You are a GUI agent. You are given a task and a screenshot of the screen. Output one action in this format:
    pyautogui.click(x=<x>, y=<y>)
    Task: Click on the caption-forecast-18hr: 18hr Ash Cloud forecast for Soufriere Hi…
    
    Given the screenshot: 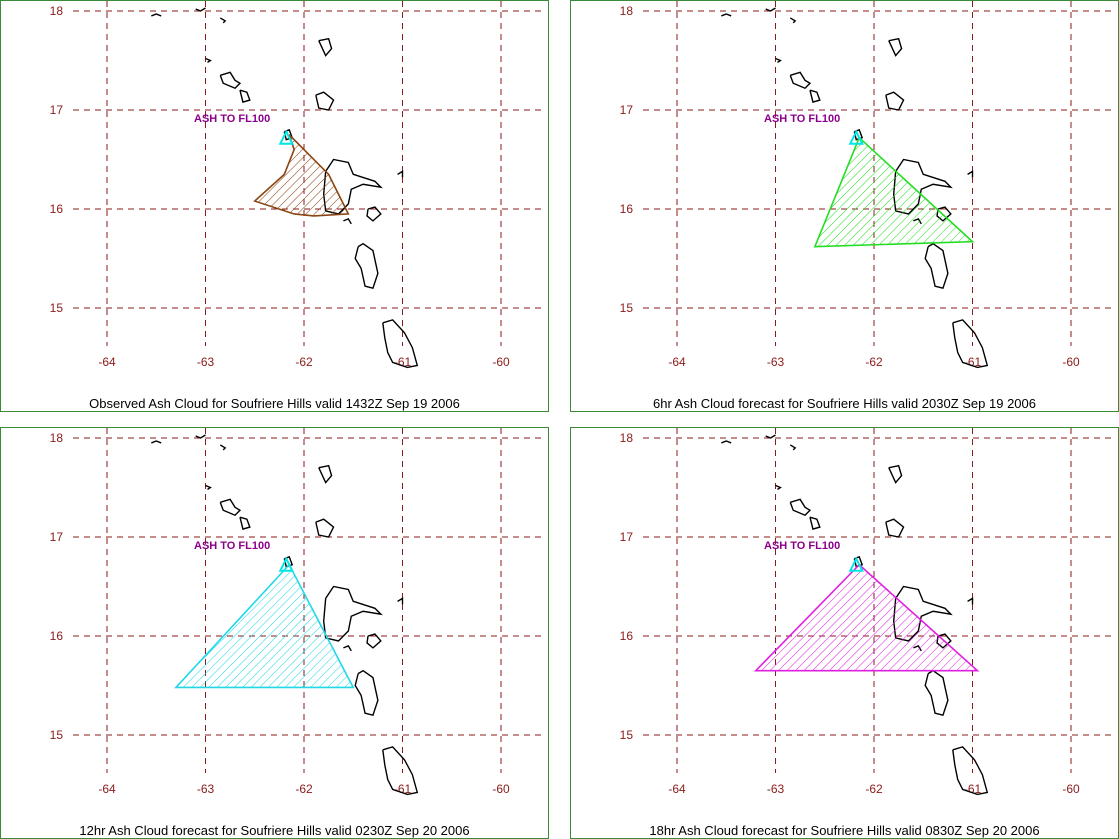 What is the action you would take?
    pyautogui.click(x=844, y=830)
    